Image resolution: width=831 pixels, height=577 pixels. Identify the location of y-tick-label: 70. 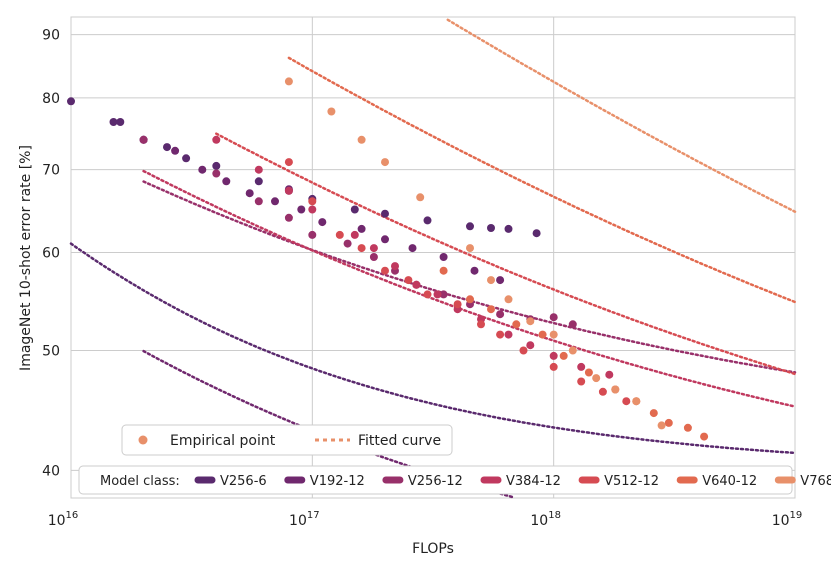
(51, 171).